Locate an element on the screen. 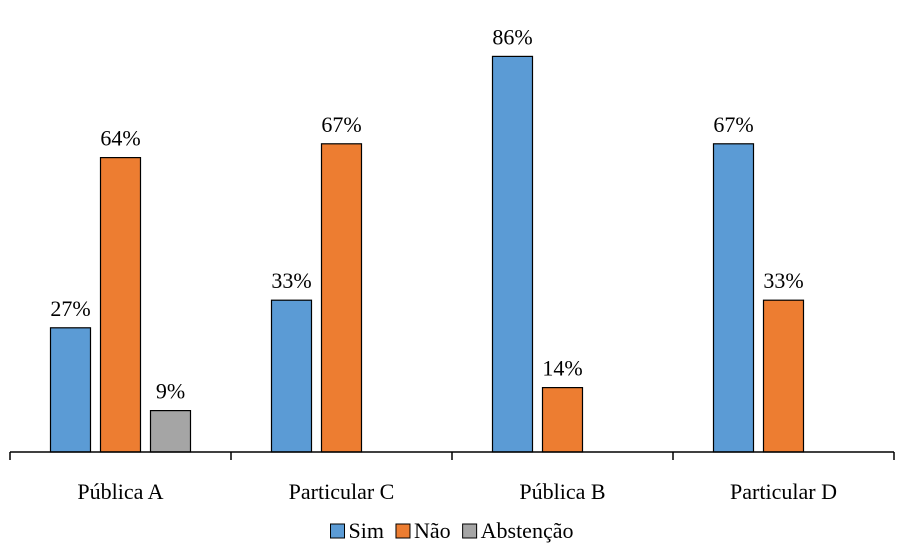 This screenshot has height=555, width=904. data-label-sim-publica-b: 86% is located at coordinates (512, 36).